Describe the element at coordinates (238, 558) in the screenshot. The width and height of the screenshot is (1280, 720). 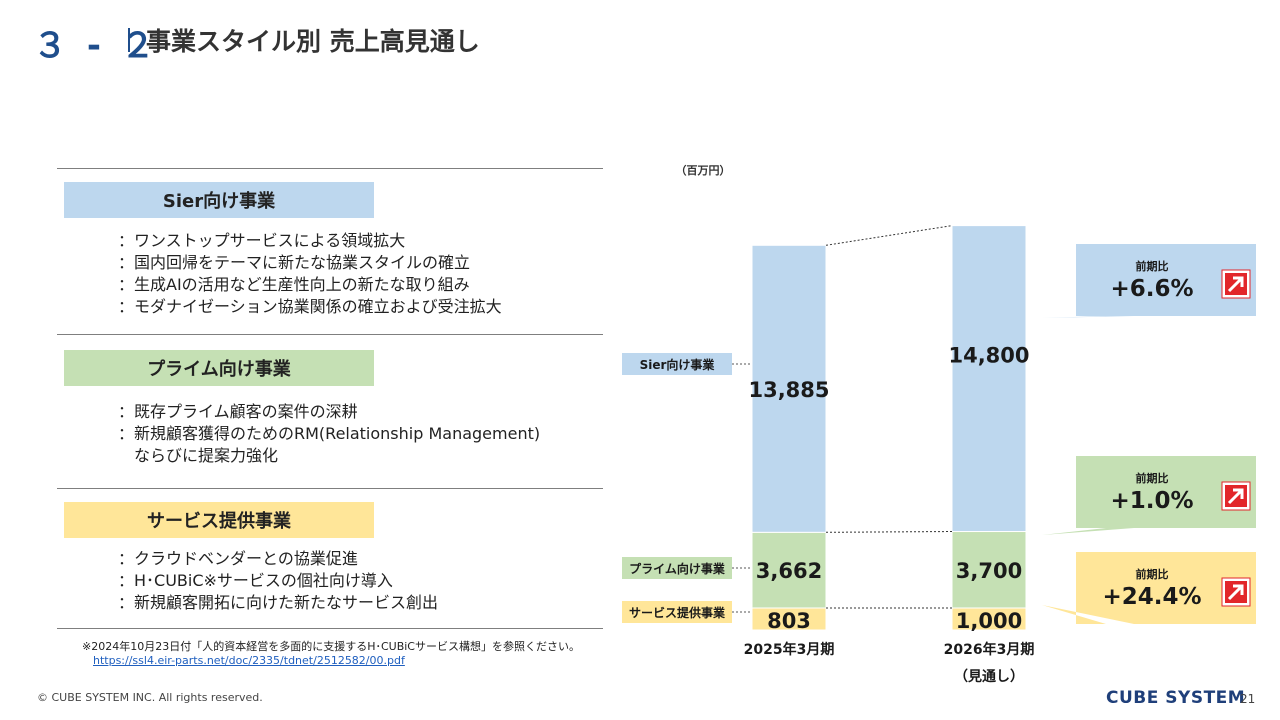
I see `bullet-item: ：クラウドベンダーとの協業促進` at that location.